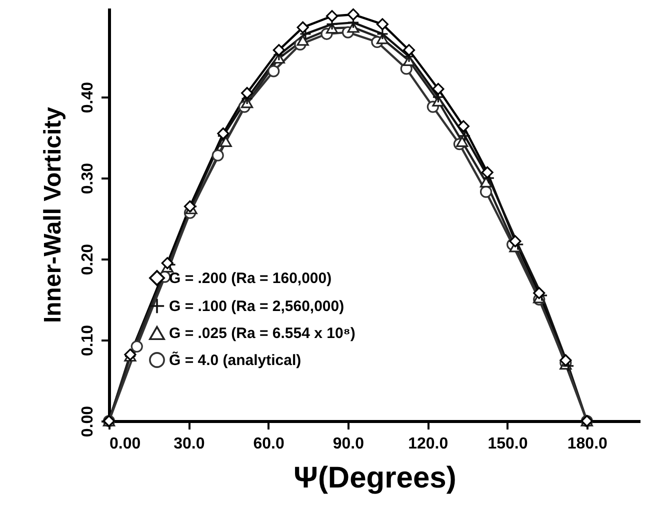  What do you see at coordinates (256, 306) in the screenshot?
I see `legend-label: G = .100 (Ra = 2,560,000)` at bounding box center [256, 306].